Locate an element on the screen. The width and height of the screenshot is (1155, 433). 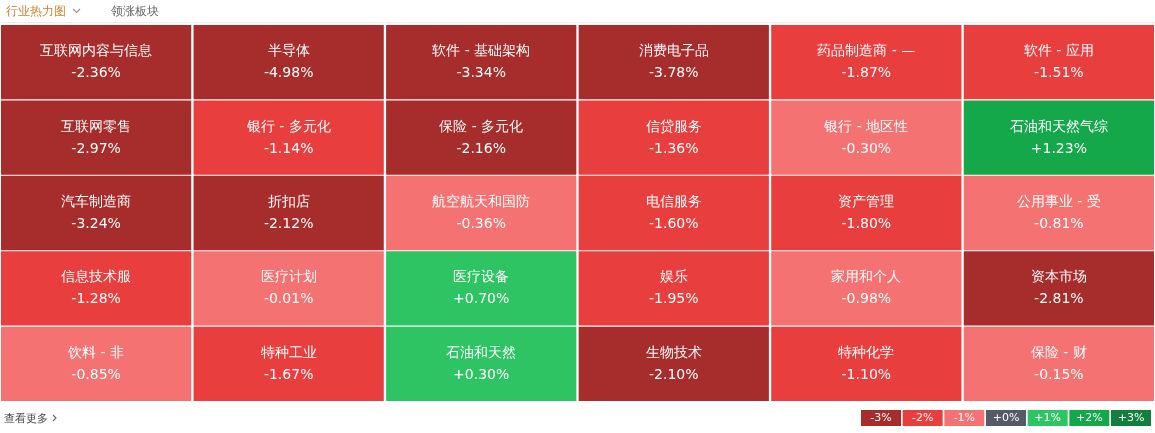
category-label: 医疗设备 is located at coordinates (481, 276).